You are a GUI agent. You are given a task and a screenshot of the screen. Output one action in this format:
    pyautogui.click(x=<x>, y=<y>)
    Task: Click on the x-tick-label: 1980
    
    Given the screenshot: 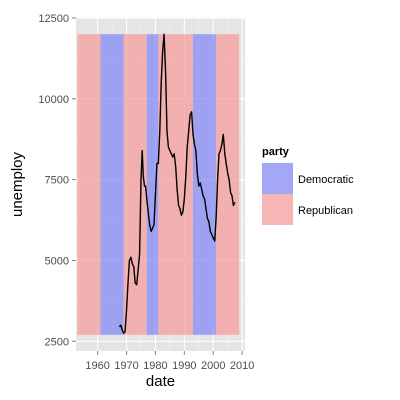 What is the action you would take?
    pyautogui.click(x=155, y=366)
    